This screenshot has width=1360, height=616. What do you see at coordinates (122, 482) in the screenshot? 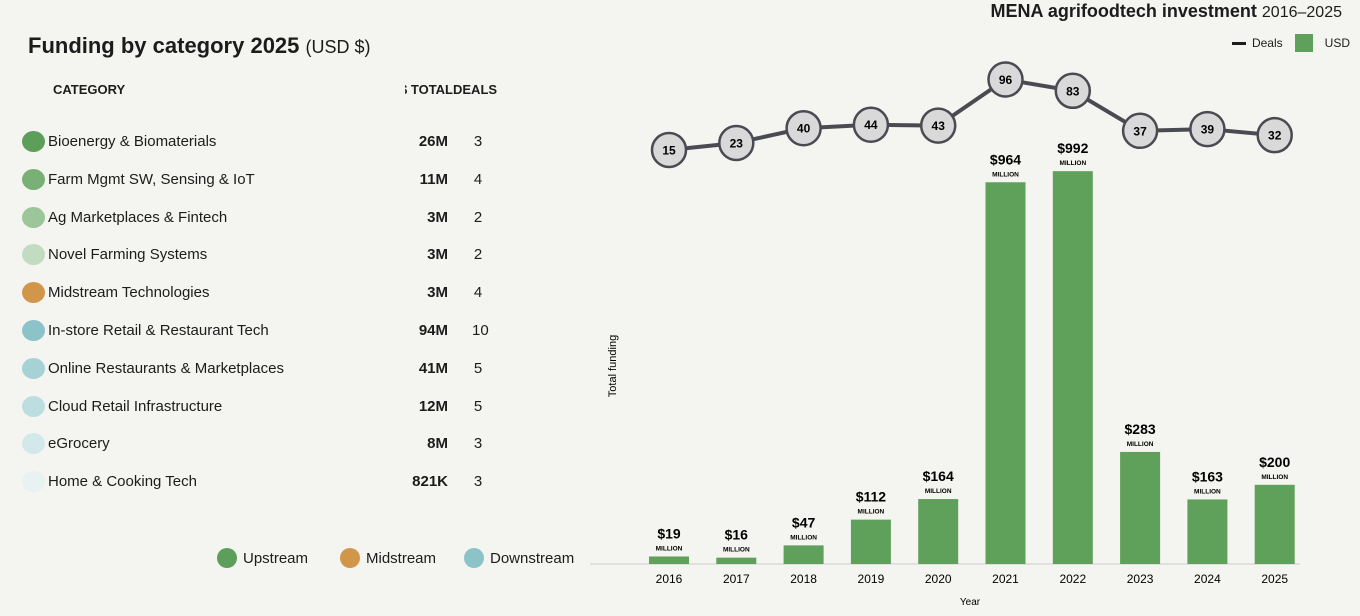
I see `category-label: Home & Cooking Tech` at bounding box center [122, 482].